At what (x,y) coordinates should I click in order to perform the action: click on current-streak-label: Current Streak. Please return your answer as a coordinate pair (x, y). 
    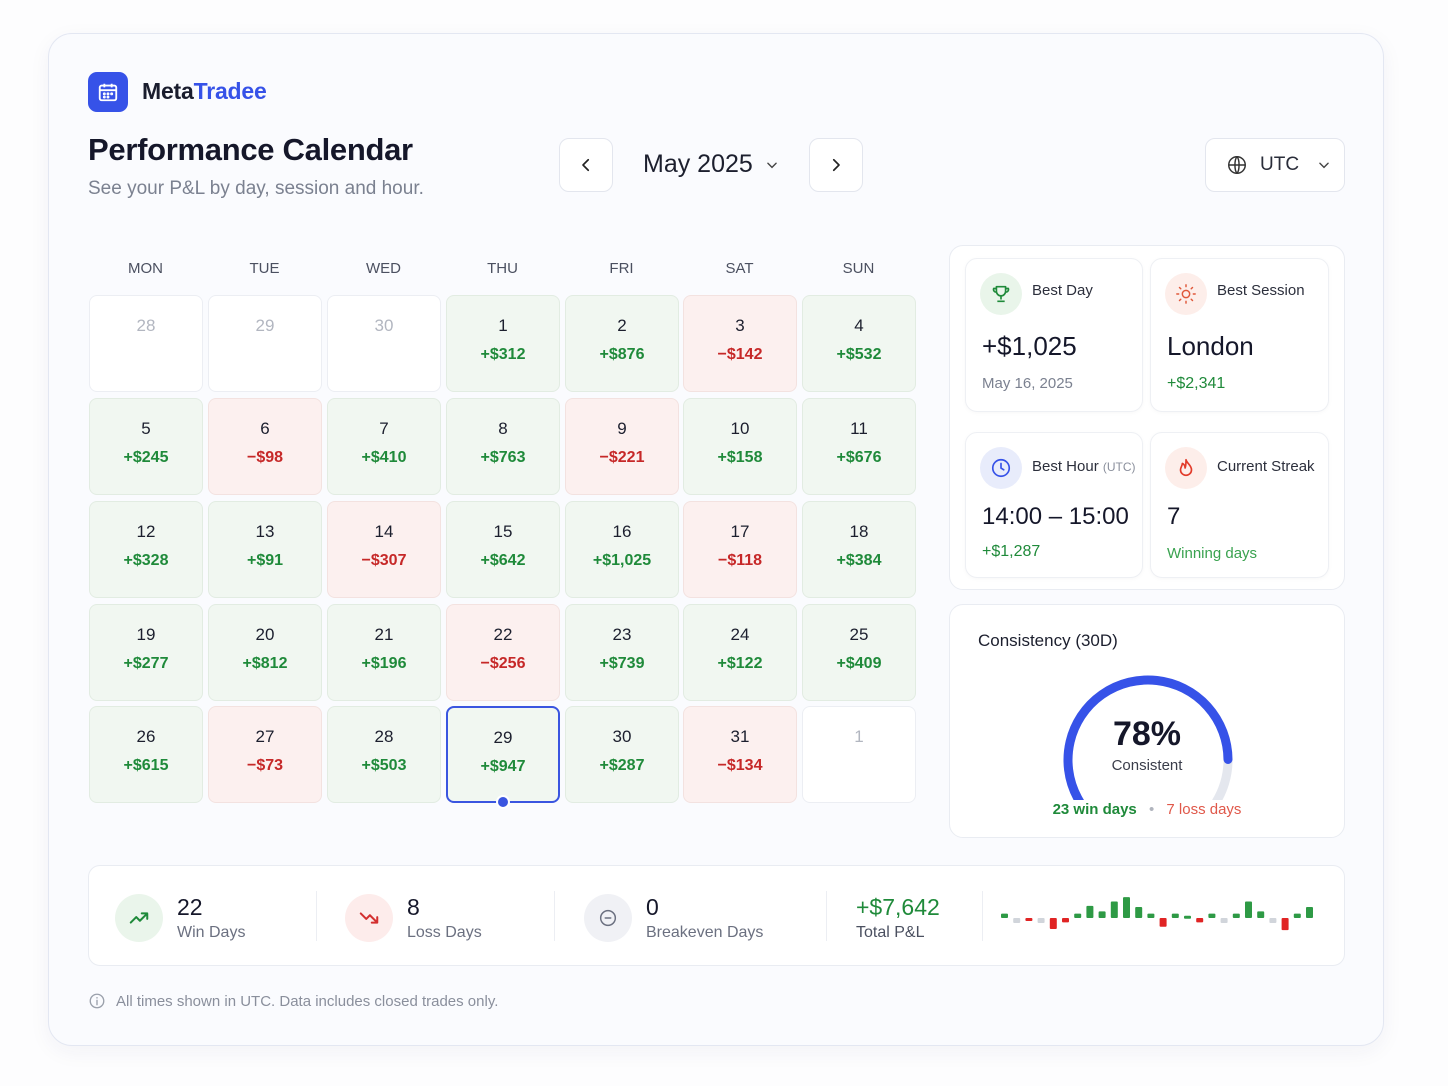
    Looking at the image, I should click on (1266, 466).